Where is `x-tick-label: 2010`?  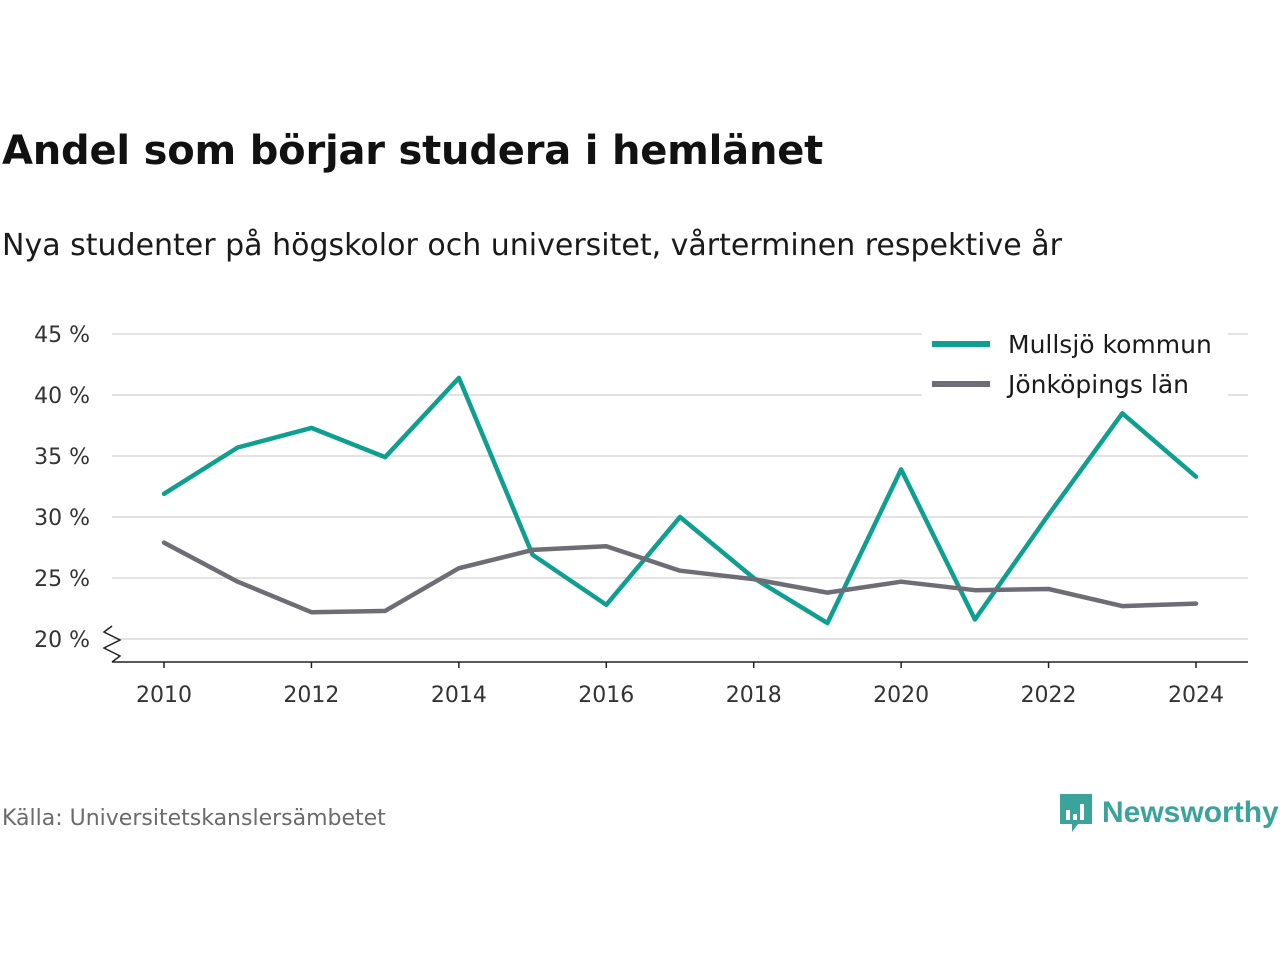
x-tick-label: 2010 is located at coordinates (164, 695).